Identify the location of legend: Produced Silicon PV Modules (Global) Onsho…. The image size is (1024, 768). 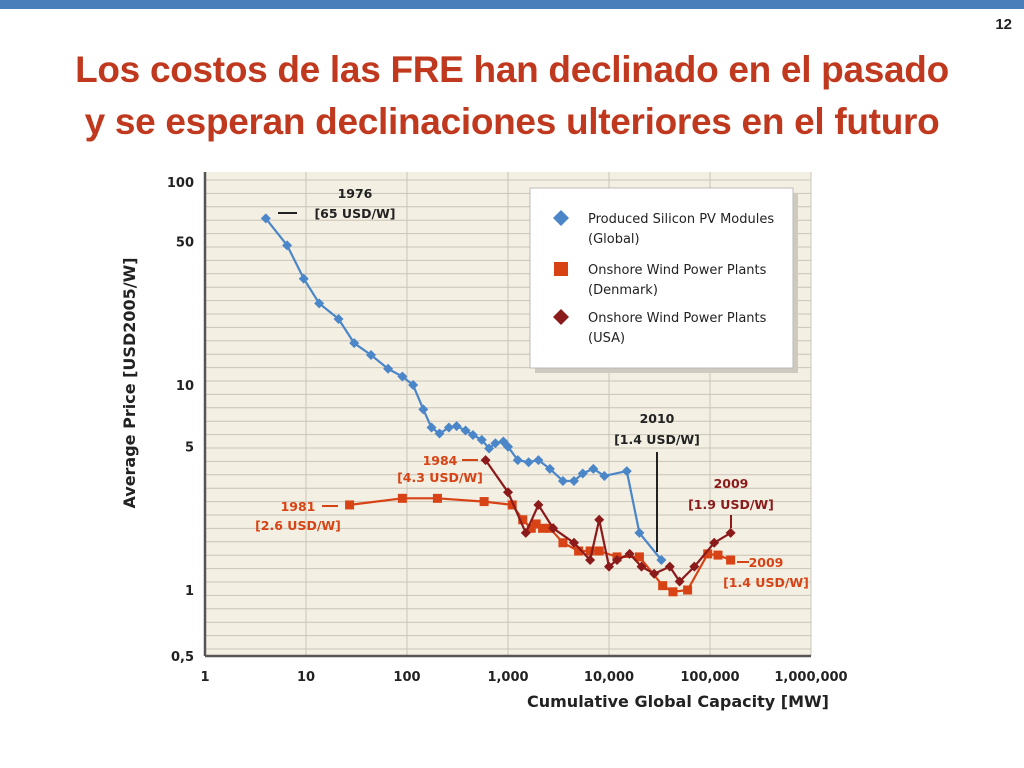
(663, 280).